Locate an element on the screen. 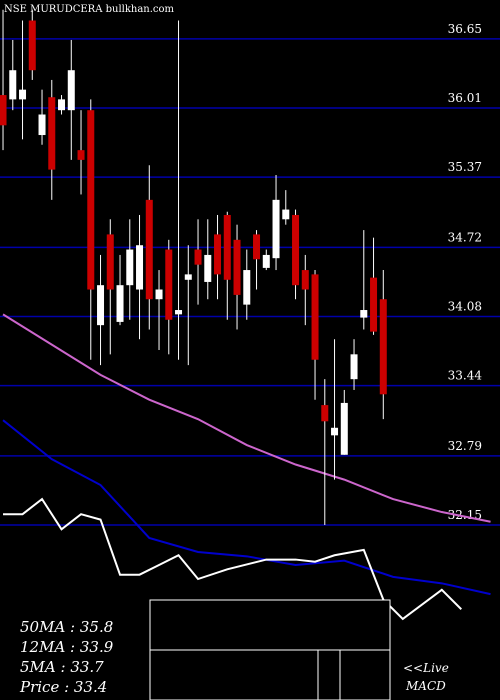  macd-bar is located at coordinates (329, 674).